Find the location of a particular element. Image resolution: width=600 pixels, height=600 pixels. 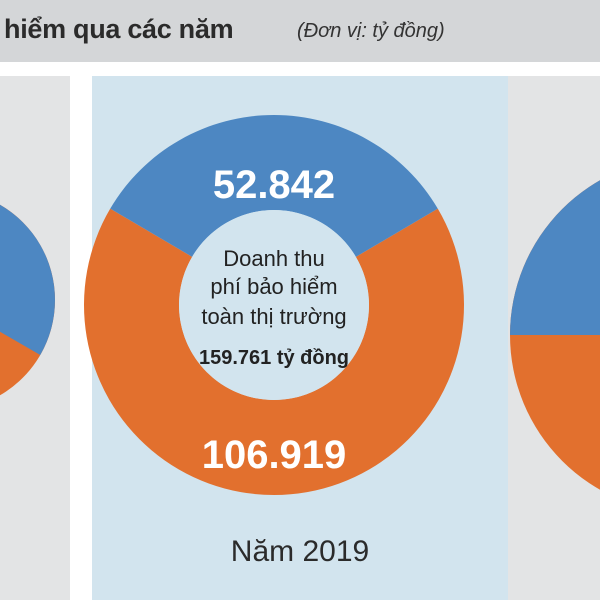

center-text-line: toàn thị trường is located at coordinates (273, 316).